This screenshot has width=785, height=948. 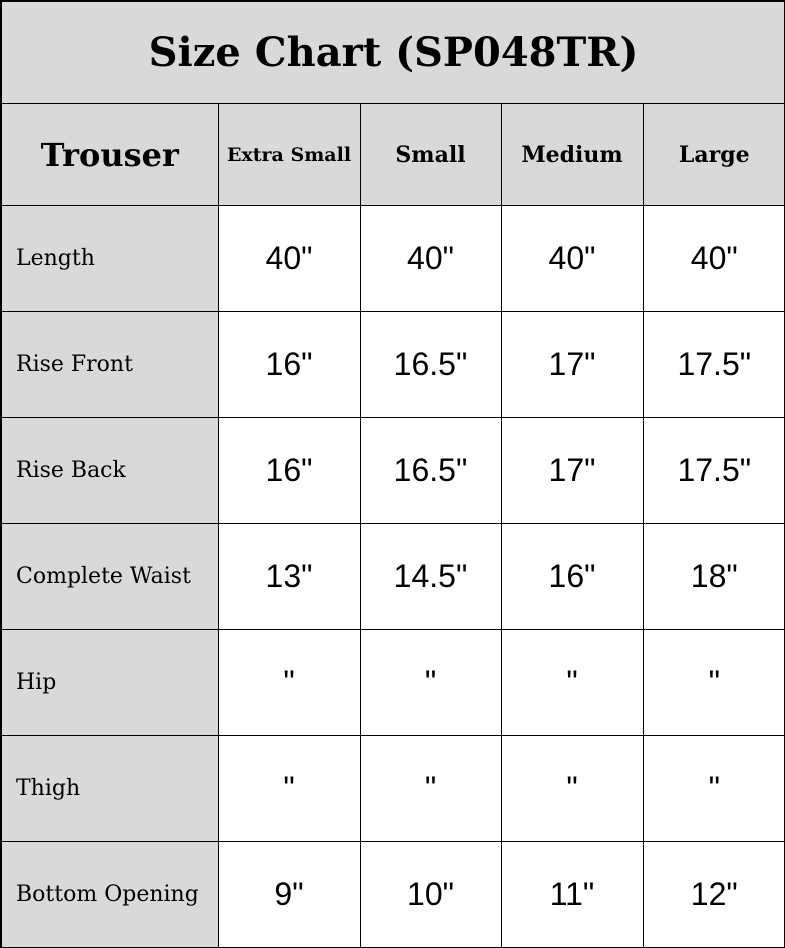 What do you see at coordinates (110, 788) in the screenshot?
I see `row-label: Thigh` at bounding box center [110, 788].